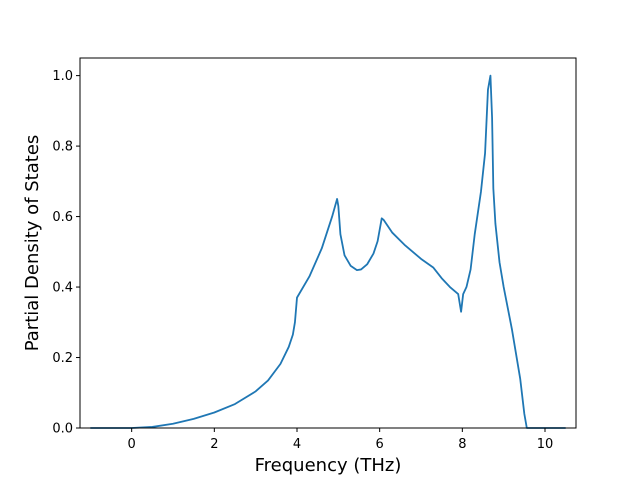 This screenshot has height=480, width=640. Describe the element at coordinates (380, 444) in the screenshot. I see `x-tick-label: 6` at that location.